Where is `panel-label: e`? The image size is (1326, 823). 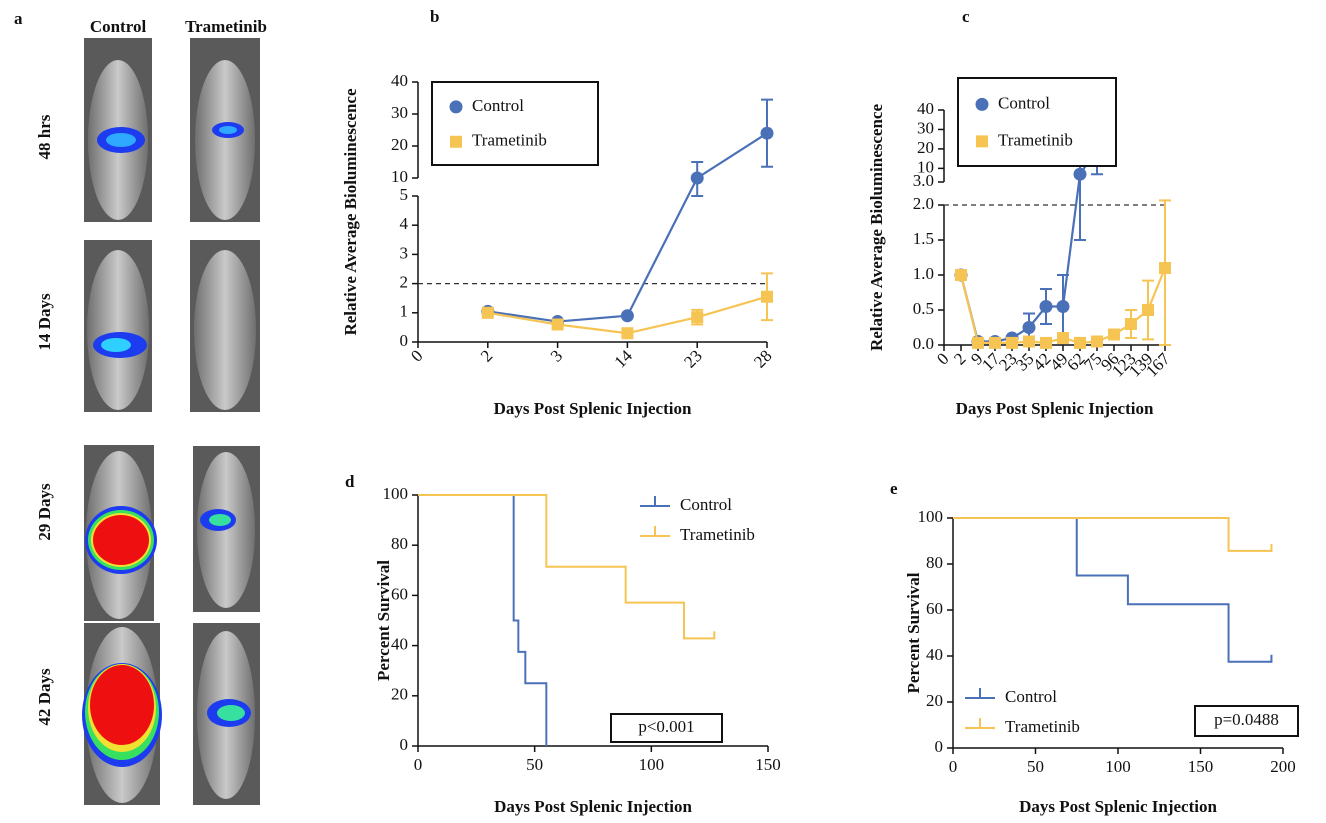 panel-label: e is located at coordinates (894, 488).